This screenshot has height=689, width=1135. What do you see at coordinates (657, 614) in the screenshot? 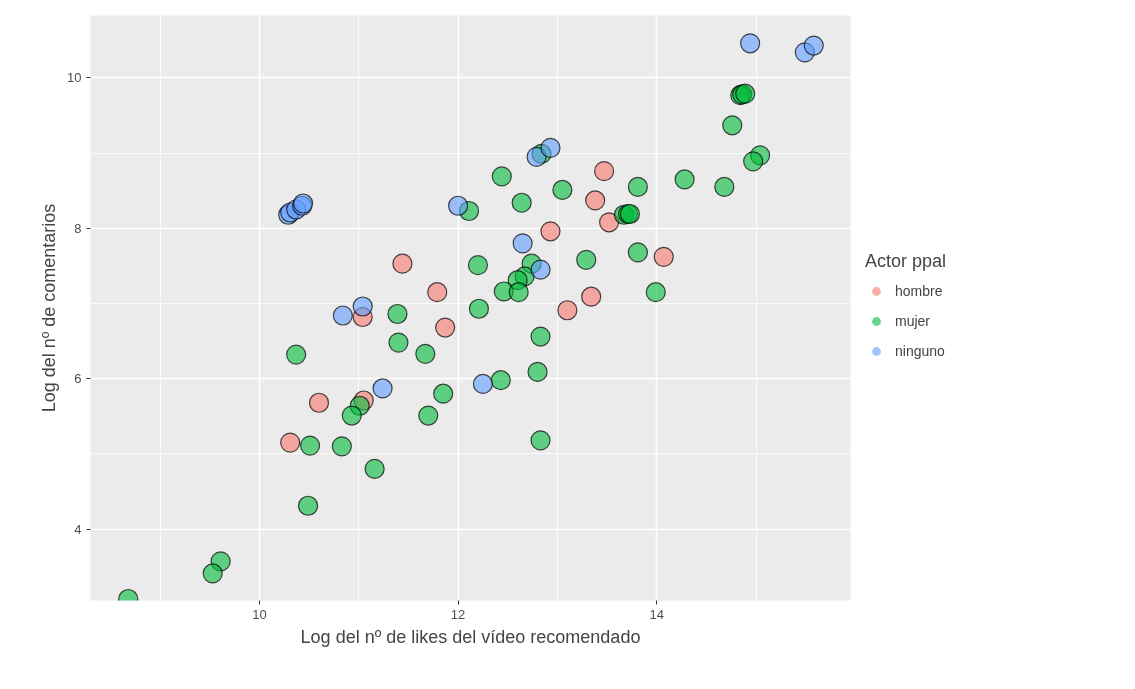
I see `x-tick-label: 14` at bounding box center [657, 614].